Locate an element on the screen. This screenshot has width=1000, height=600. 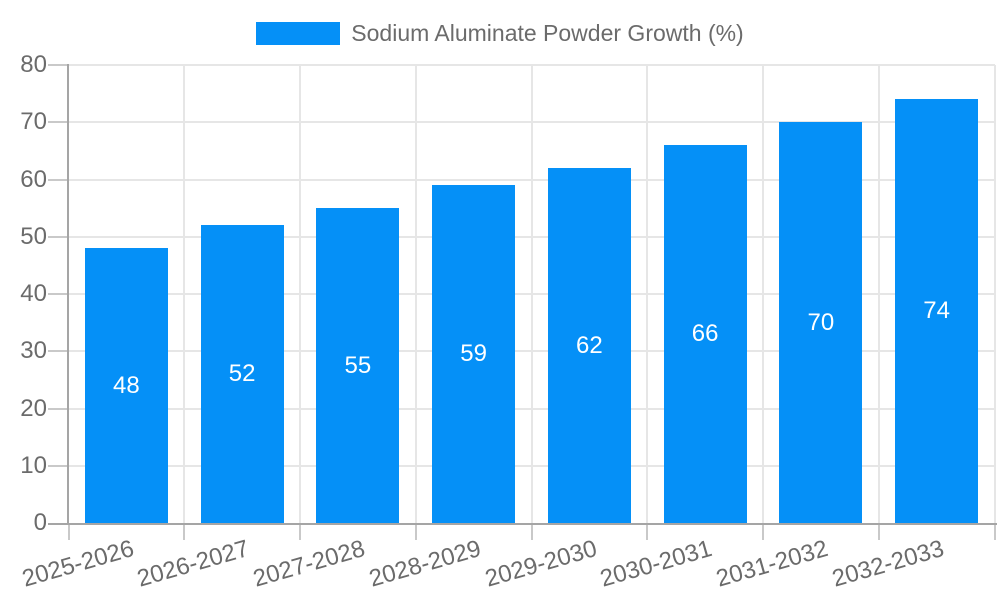
x-axis-label: 2025-2026 is located at coordinates (77, 564).